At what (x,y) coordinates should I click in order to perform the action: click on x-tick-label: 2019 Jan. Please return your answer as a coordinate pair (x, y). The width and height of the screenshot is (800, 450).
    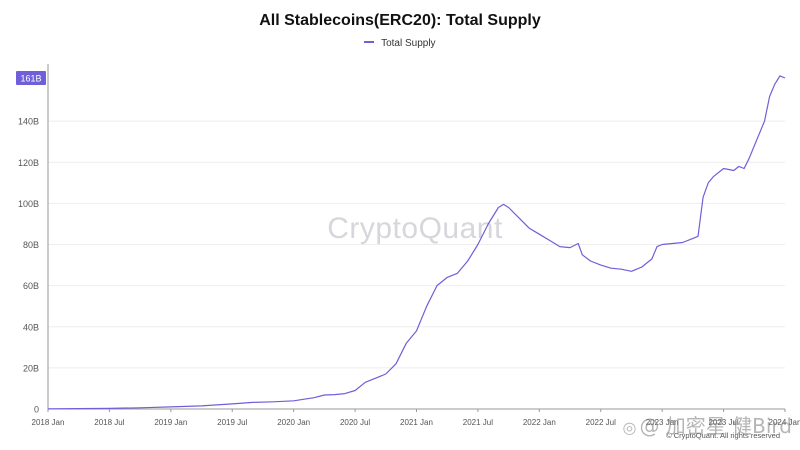
    Looking at the image, I should click on (170, 422).